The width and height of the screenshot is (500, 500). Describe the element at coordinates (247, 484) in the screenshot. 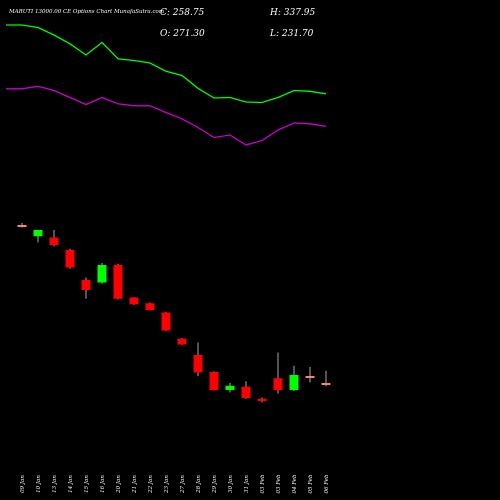

I see `x-tick-label: 31 Jan` at that location.